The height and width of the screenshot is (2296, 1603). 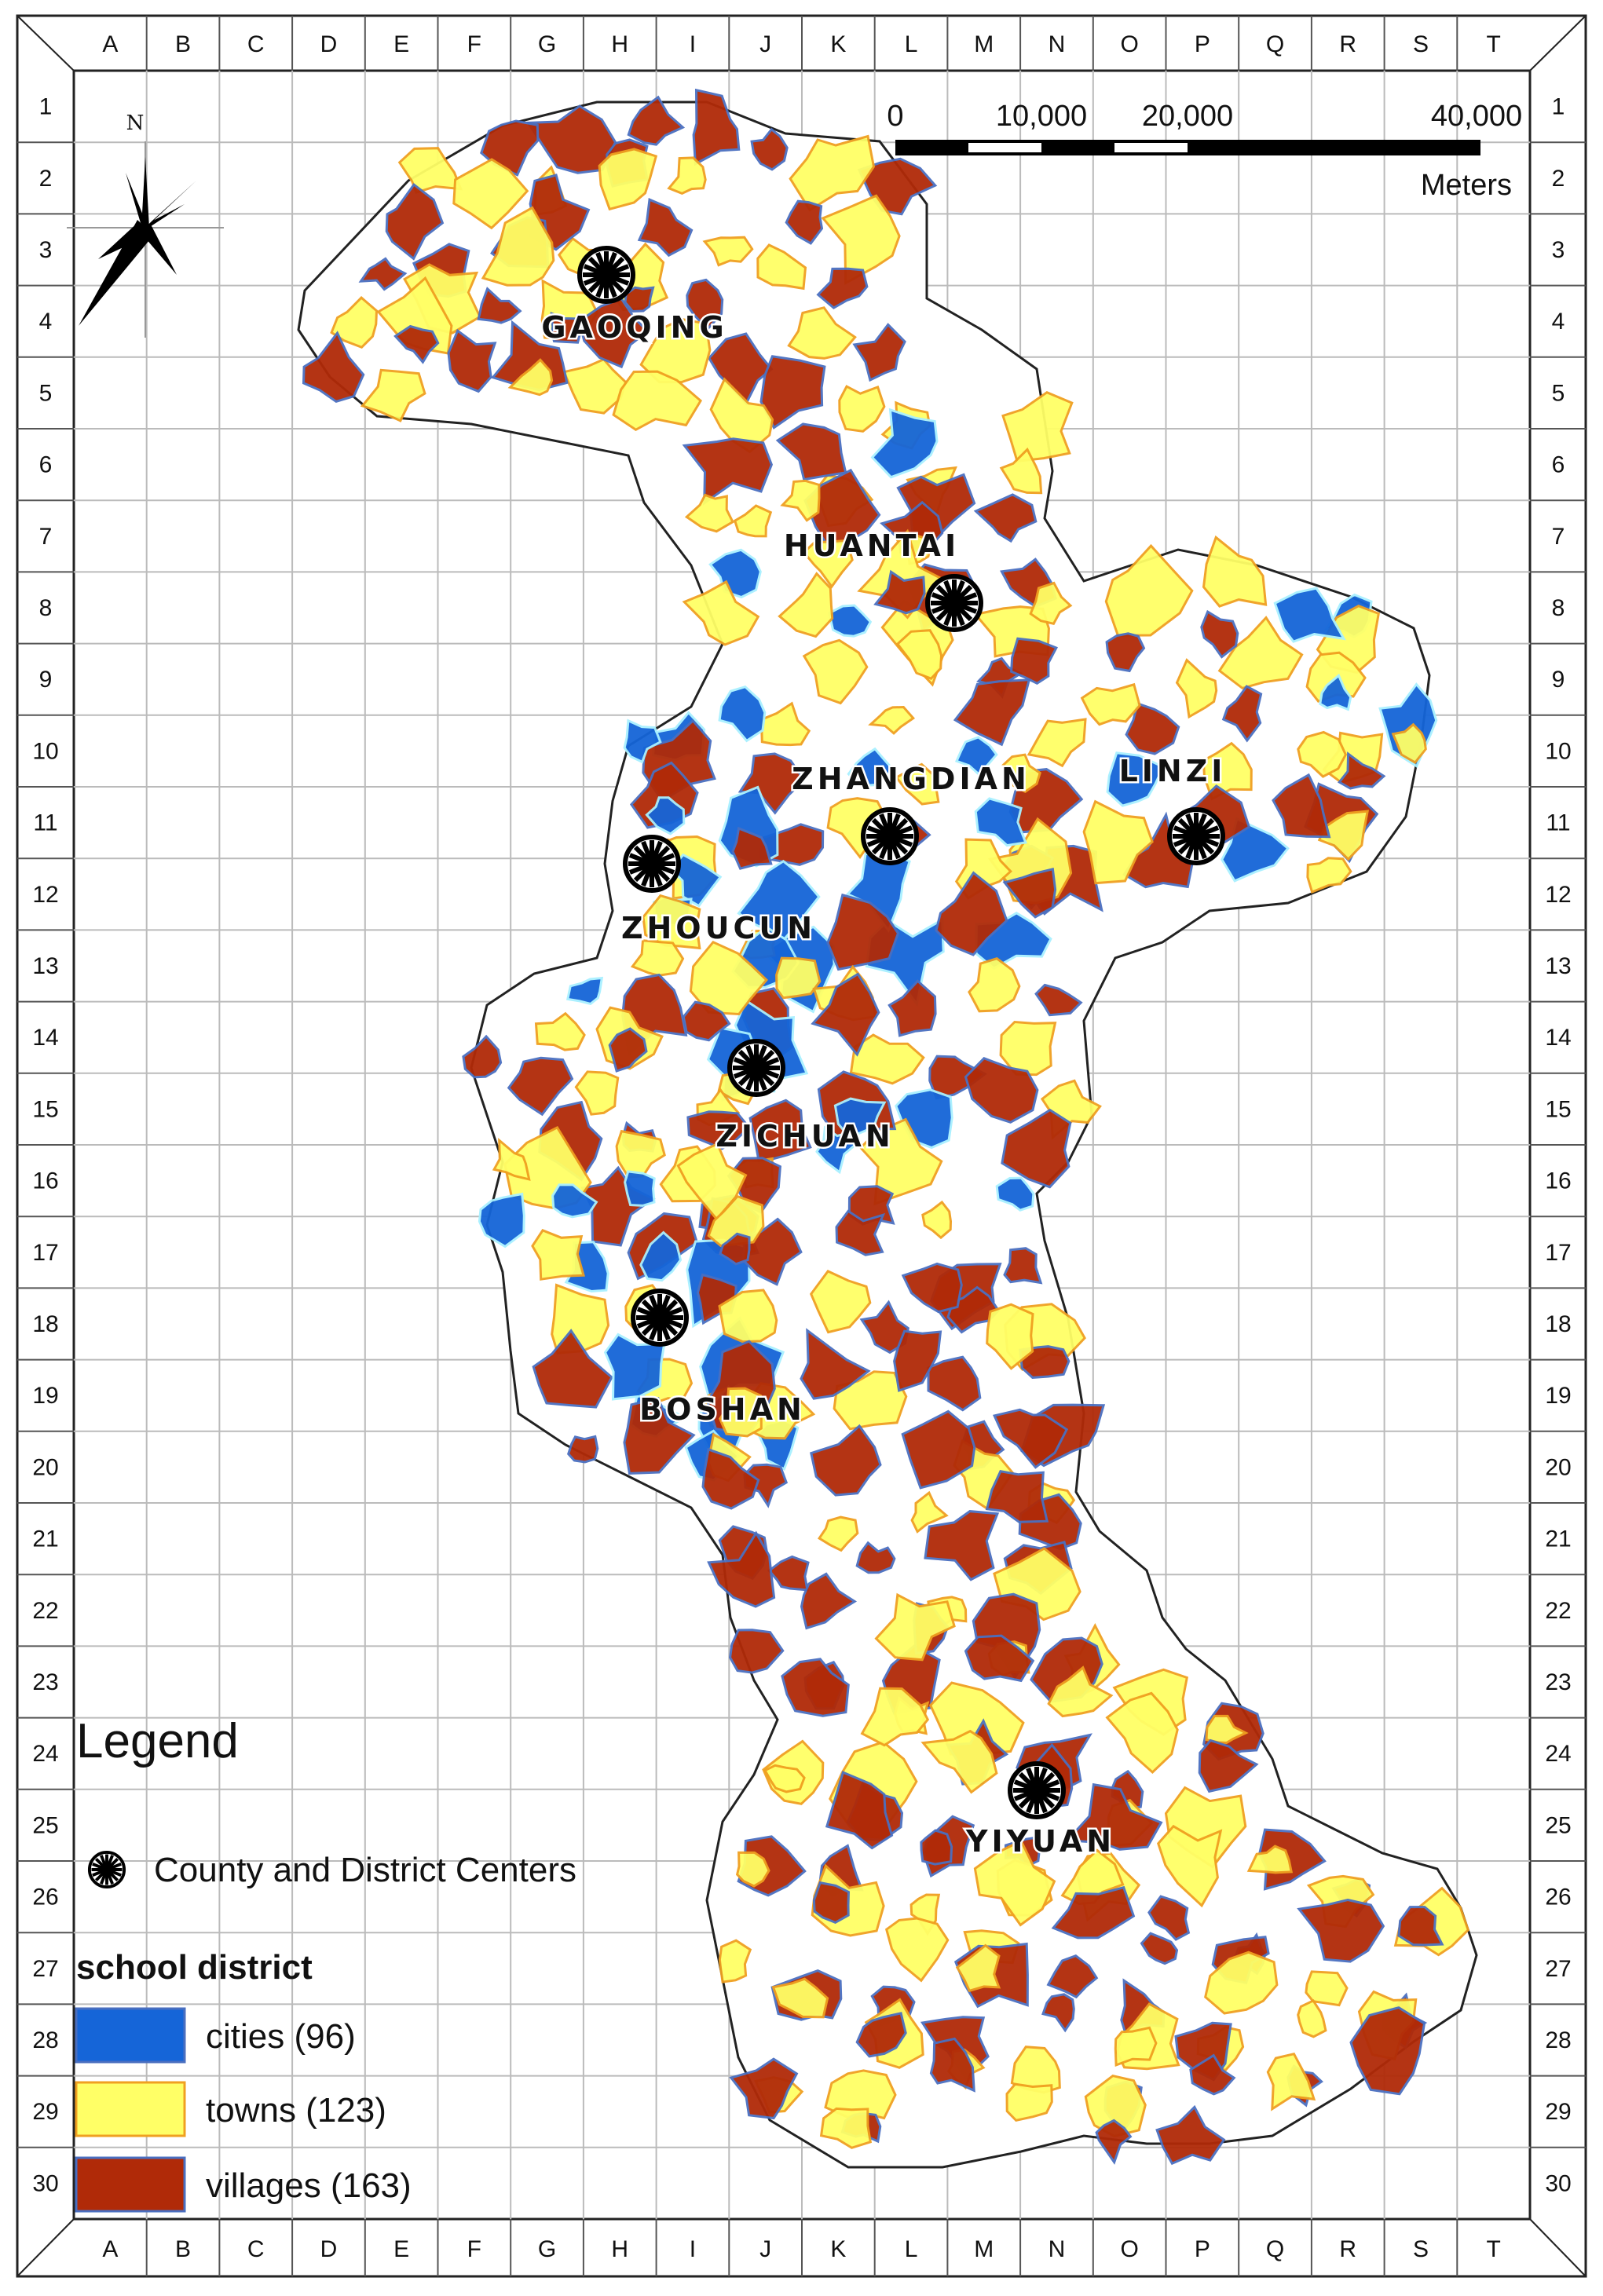 I want to click on legend-swatch-cities, so click(x=130, y=2036).